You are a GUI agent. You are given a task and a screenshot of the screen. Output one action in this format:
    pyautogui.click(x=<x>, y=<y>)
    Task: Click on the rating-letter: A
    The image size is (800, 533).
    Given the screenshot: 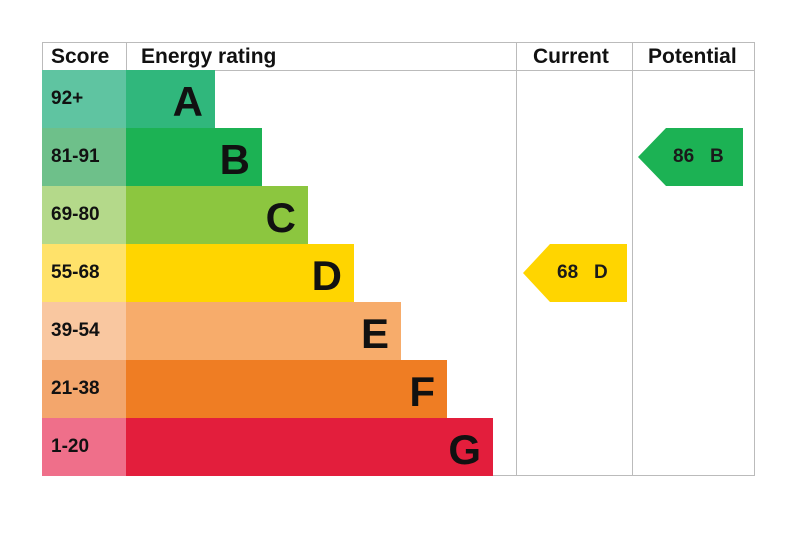 What is the action you would take?
    pyautogui.click(x=187, y=101)
    